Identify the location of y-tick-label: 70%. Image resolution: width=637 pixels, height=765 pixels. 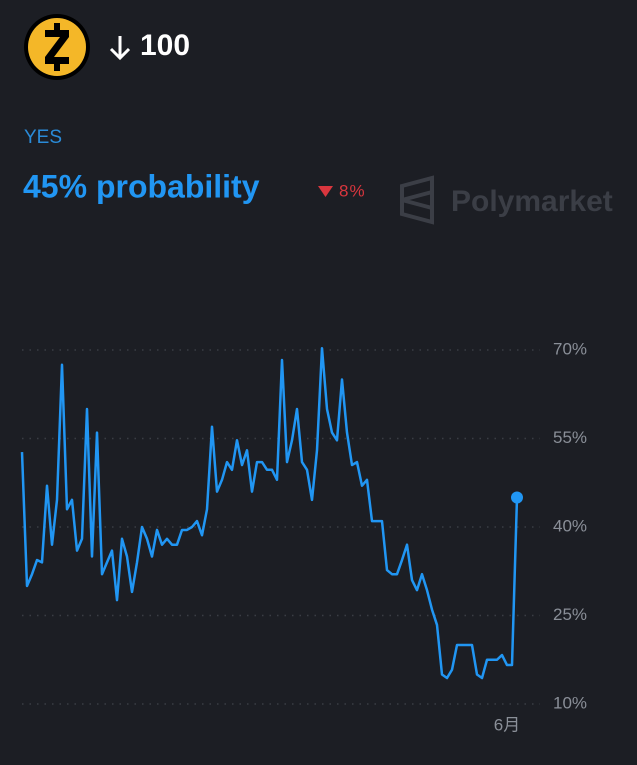
(570, 348).